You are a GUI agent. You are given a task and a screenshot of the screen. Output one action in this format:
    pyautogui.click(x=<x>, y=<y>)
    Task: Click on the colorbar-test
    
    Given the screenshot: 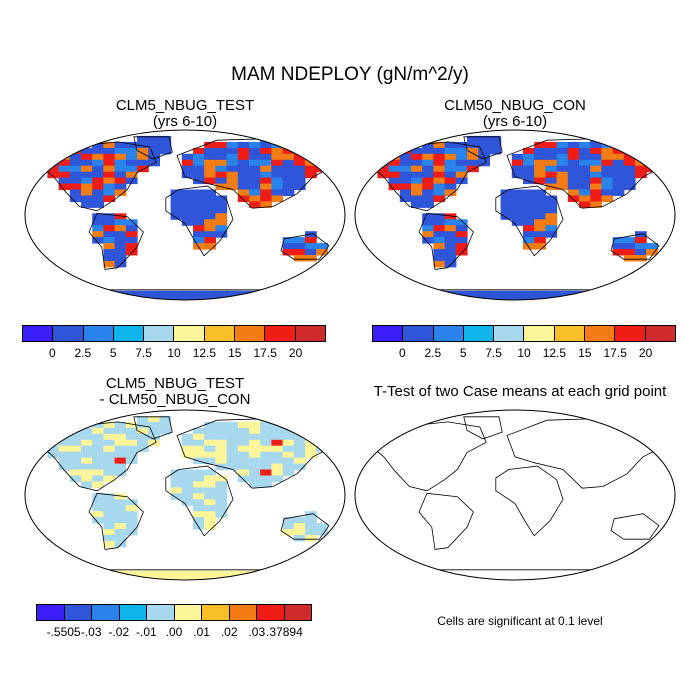 What is the action you would take?
    pyautogui.click(x=174, y=333)
    